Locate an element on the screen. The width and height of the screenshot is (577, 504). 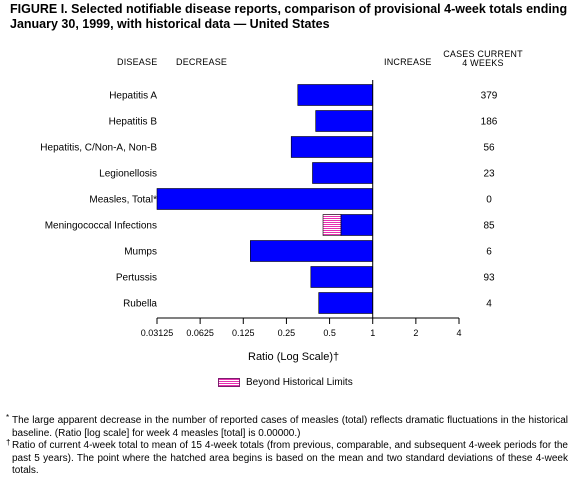
x-tick-label: 1 is located at coordinates (372, 333).